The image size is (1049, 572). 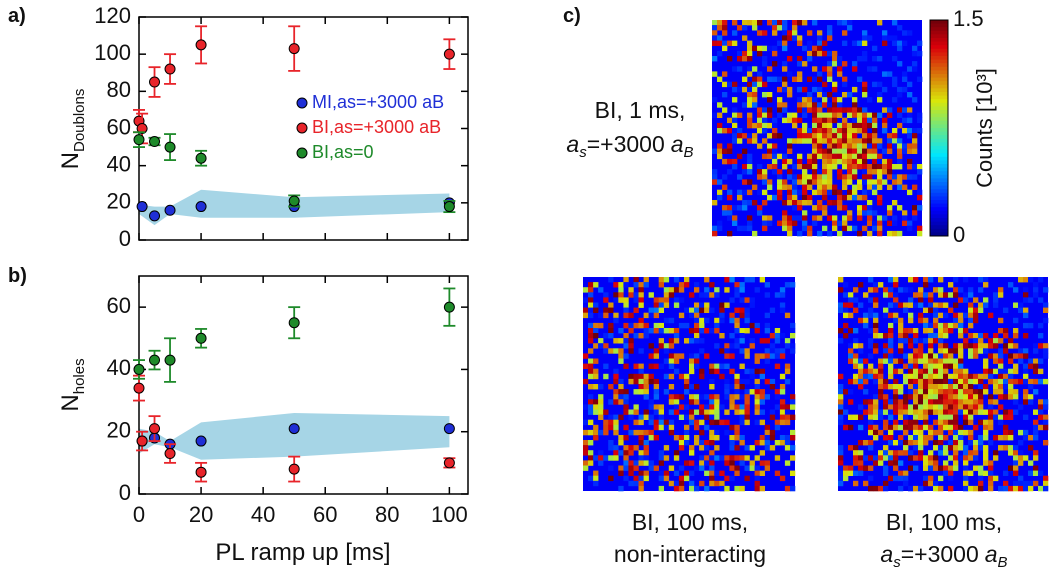 I want to click on y-tick-label: 20, so click(x=119, y=430).